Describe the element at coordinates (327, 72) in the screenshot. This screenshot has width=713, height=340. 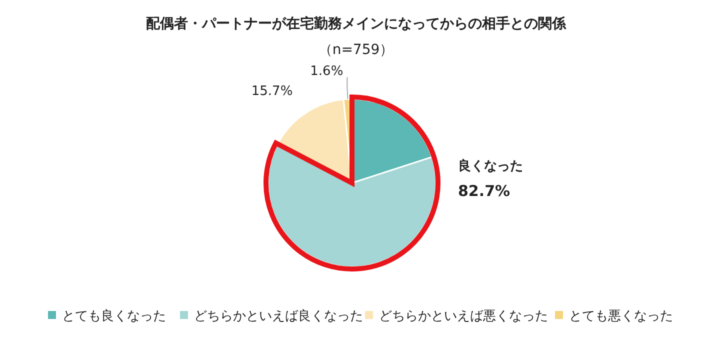
I see `data-label: 1.6%` at that location.